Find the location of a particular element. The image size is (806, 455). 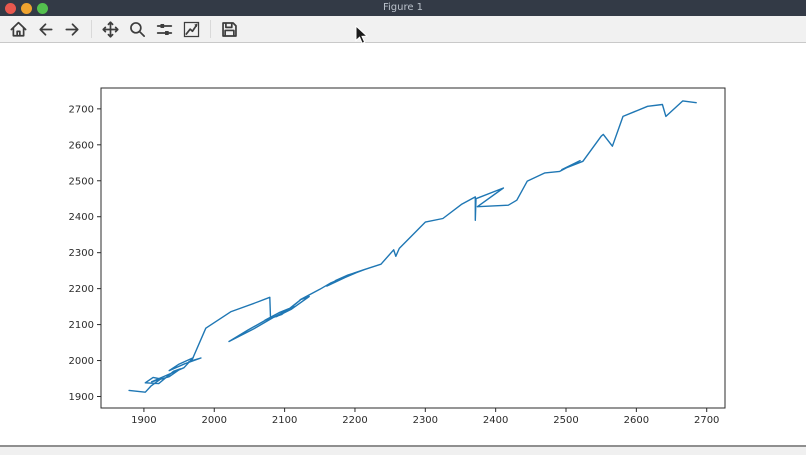

y-tick-label: 2300 is located at coordinates (81, 253).